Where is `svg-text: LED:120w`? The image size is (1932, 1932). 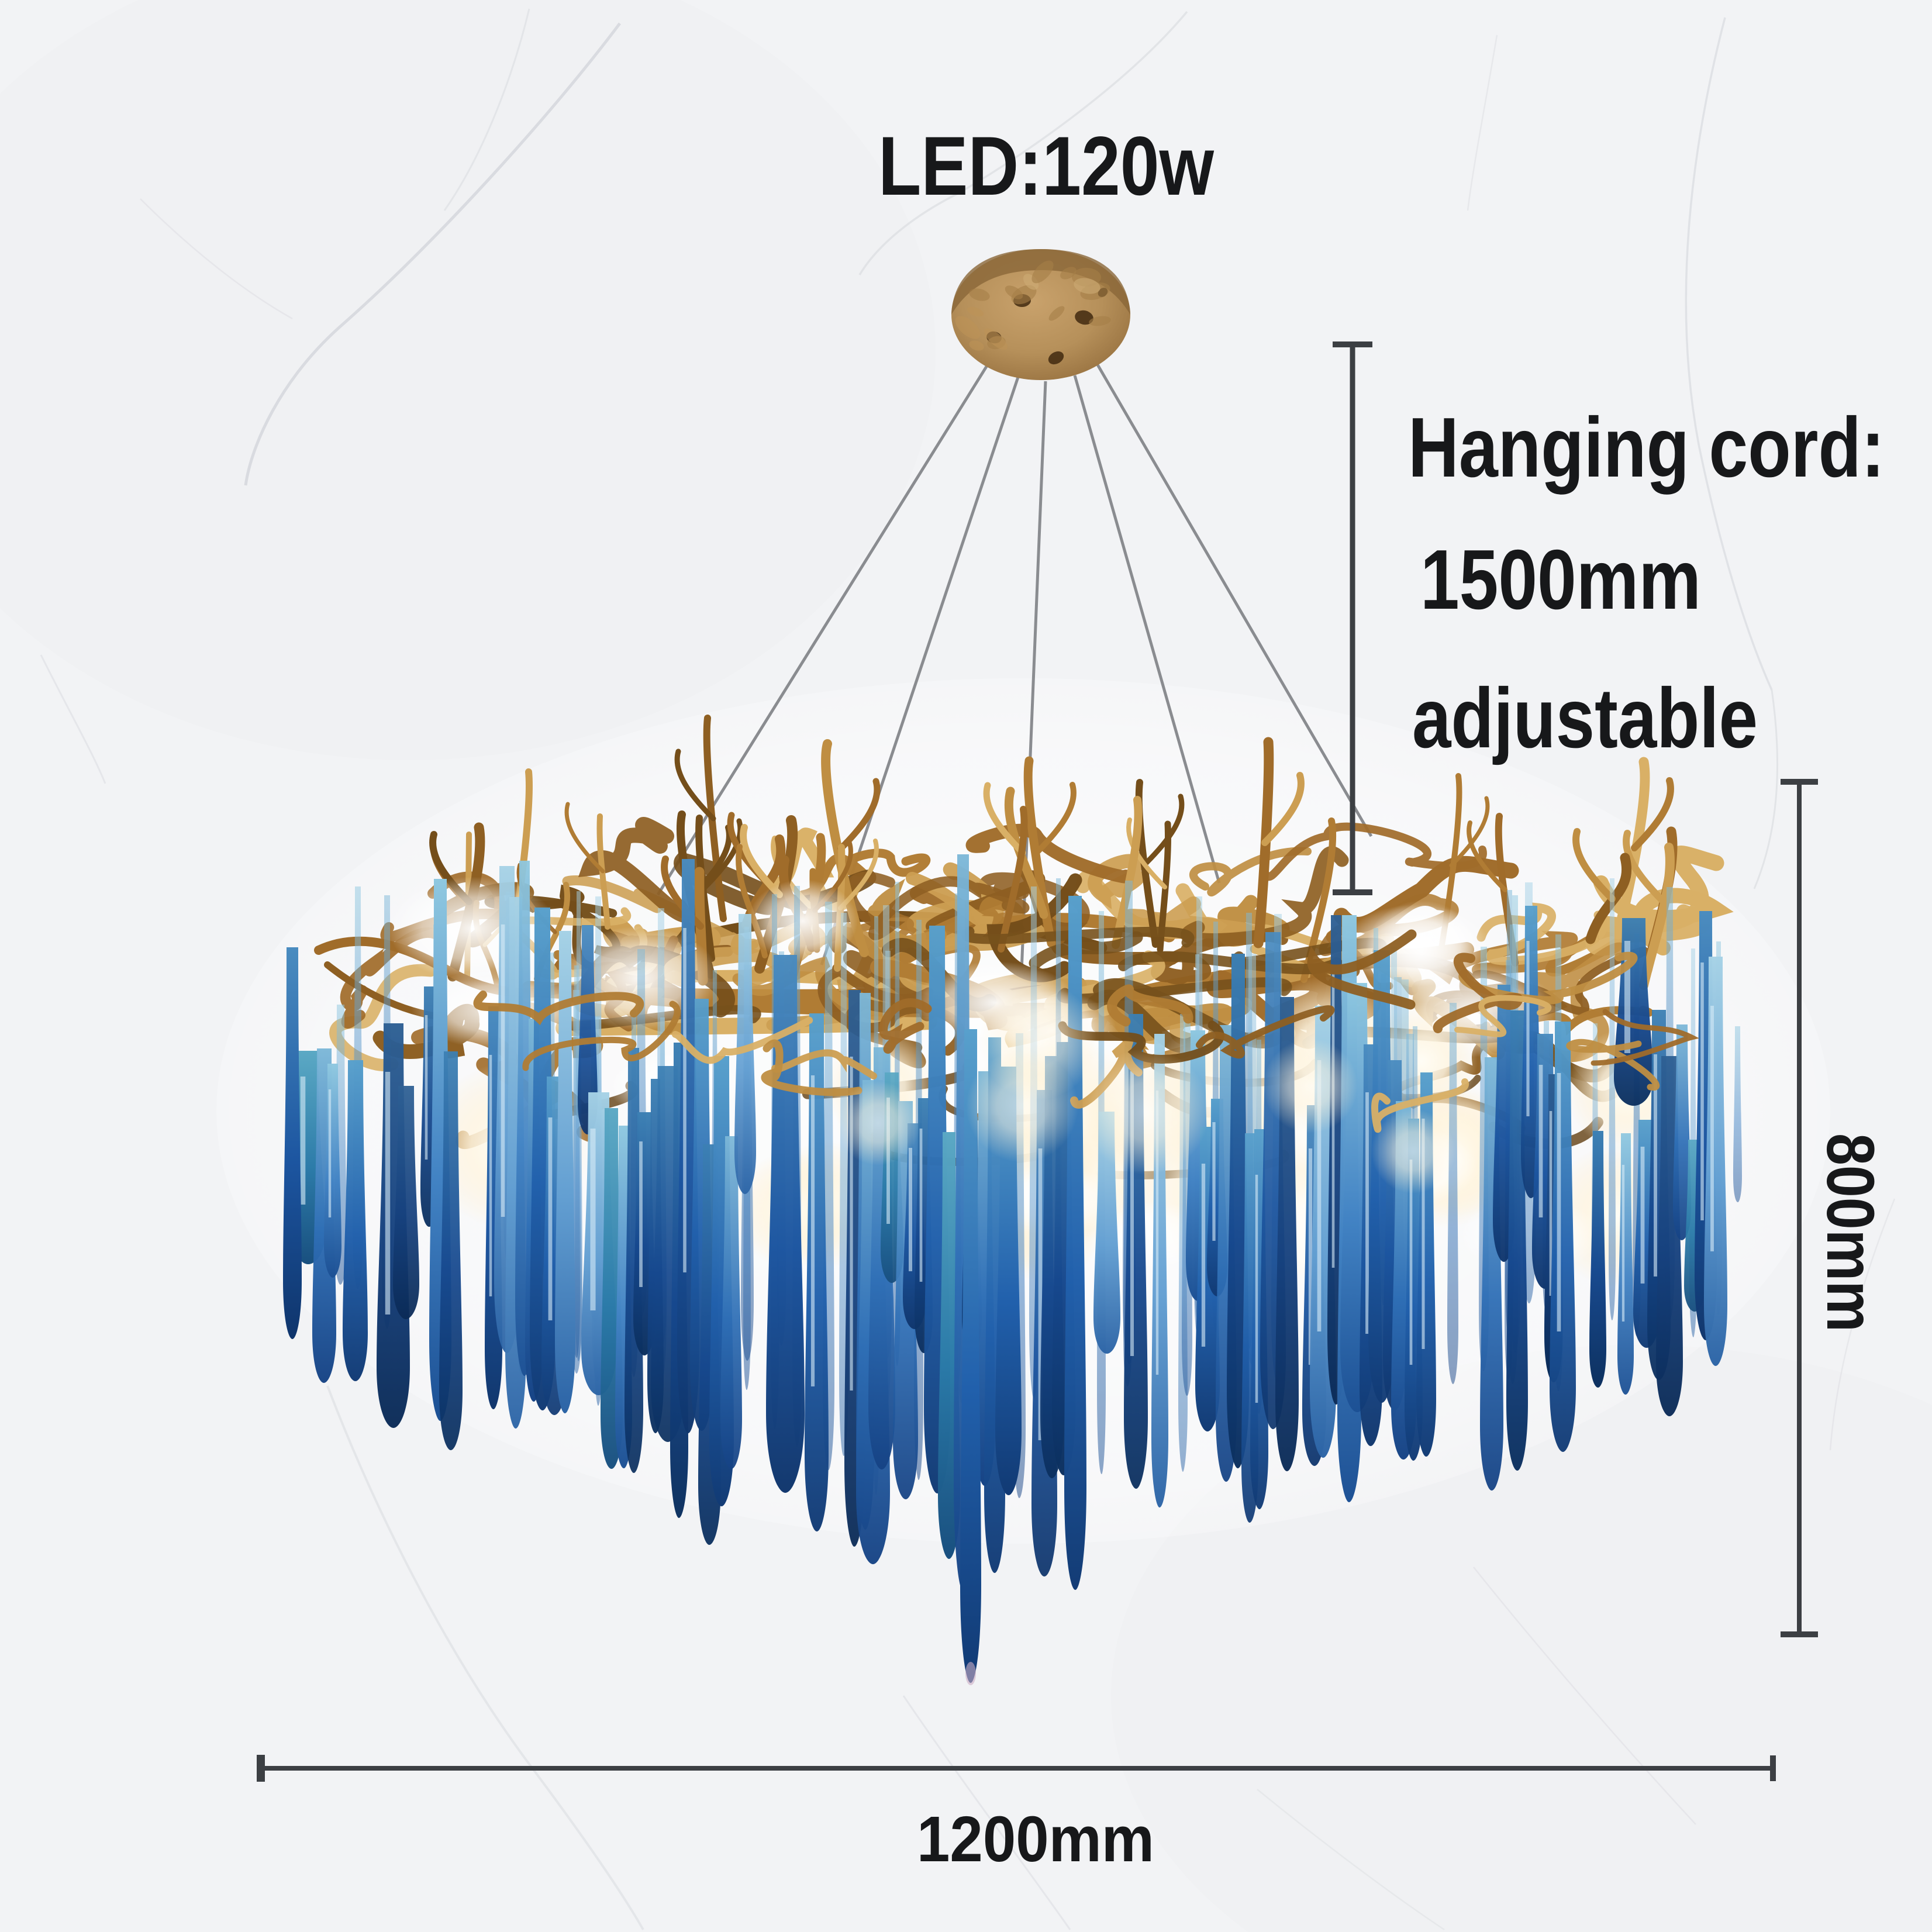
svg-text: LED:120w is located at coordinates (1046, 166).